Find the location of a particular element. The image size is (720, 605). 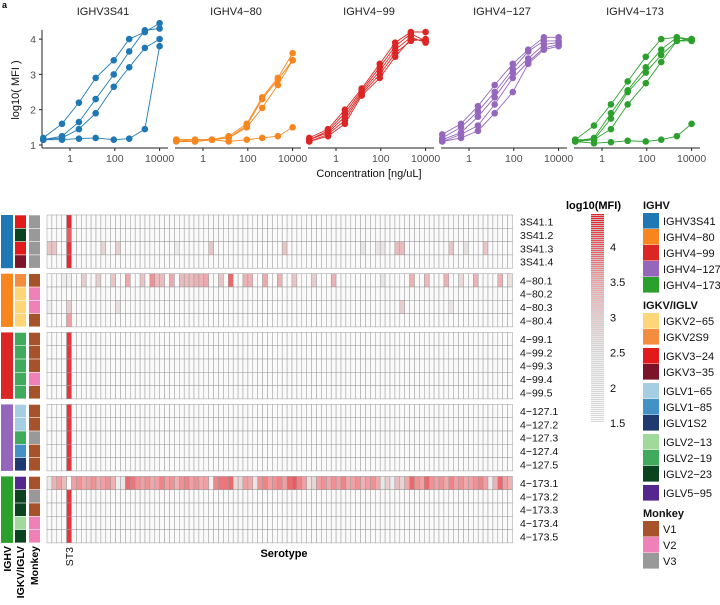

x-tick-label: 1 is located at coordinates (602, 159).